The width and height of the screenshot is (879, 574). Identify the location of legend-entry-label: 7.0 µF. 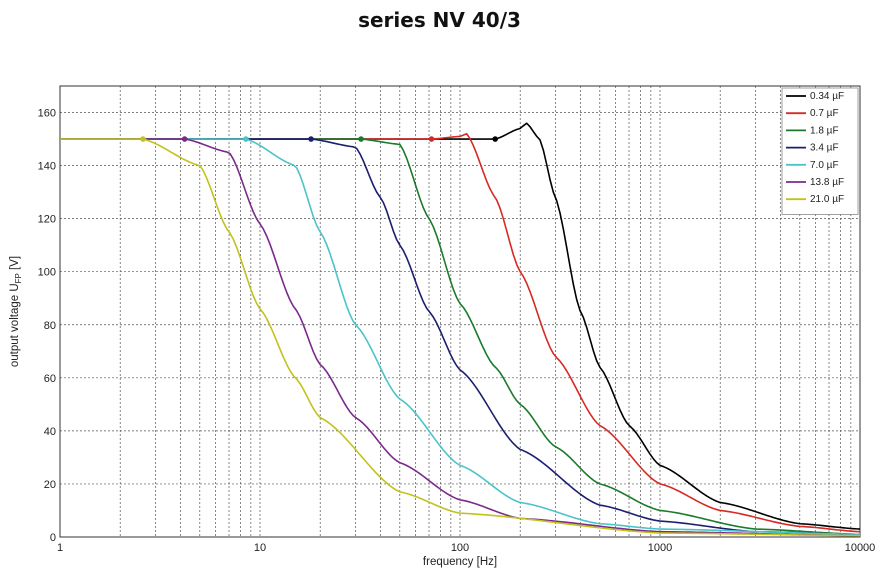
(824, 165).